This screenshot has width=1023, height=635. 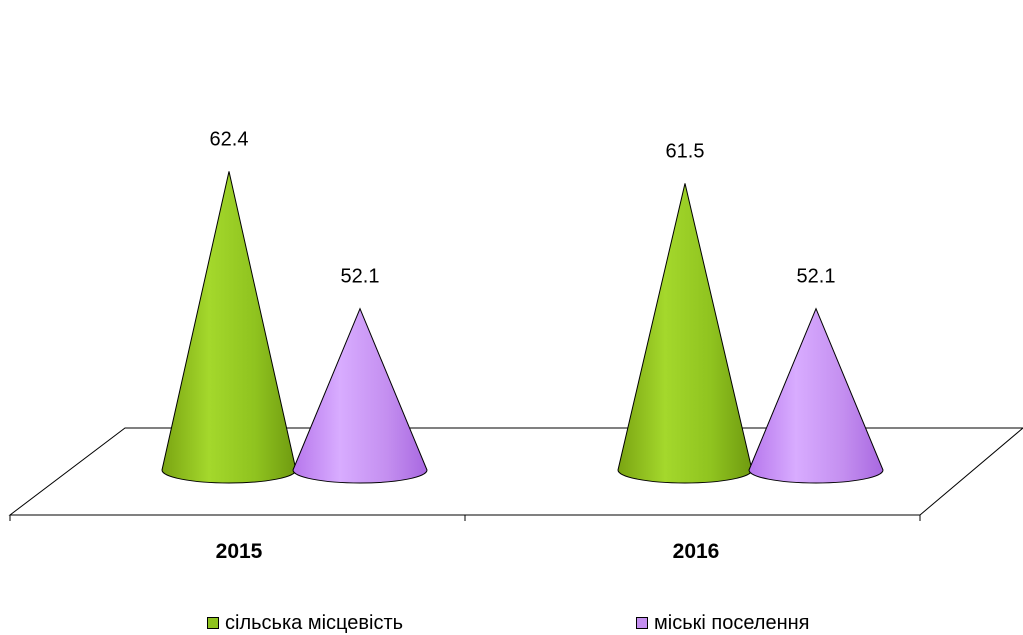 What do you see at coordinates (685, 151) in the screenshot?
I see `data-label-2016-series-0: 61.5` at bounding box center [685, 151].